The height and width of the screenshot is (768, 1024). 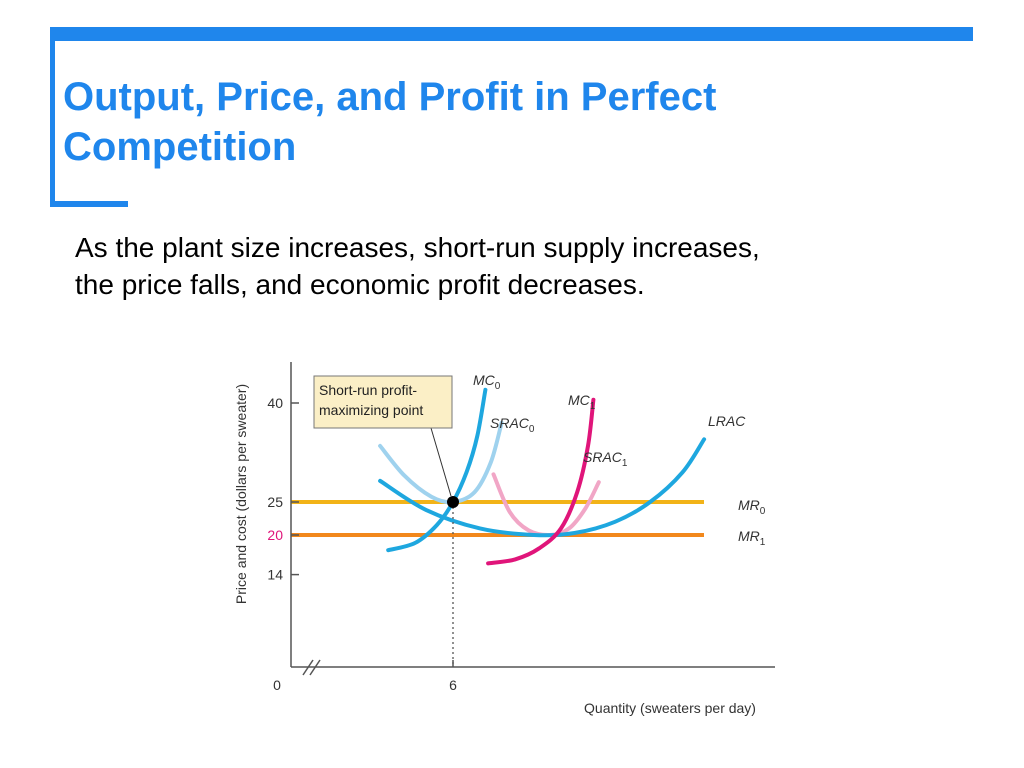 I want to click on mc1-curve, so click(x=541, y=481).